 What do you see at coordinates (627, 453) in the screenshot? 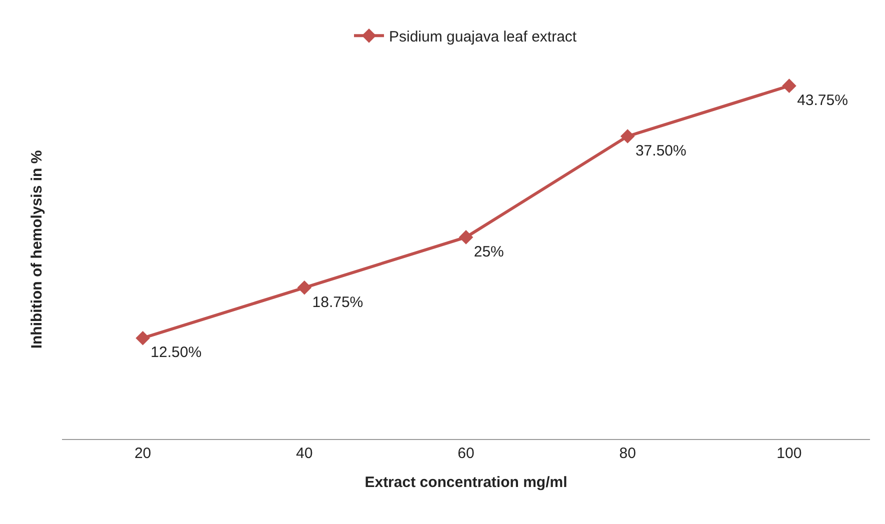
I see `x-tick-label: 80` at bounding box center [627, 453].